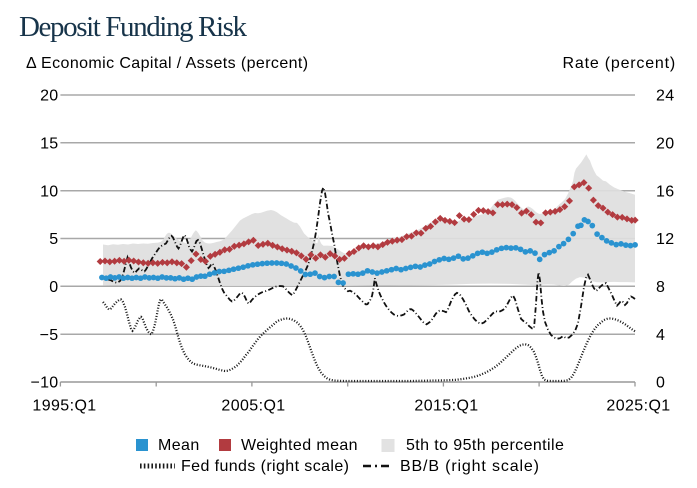  I want to click on svg-text: −10, so click(44, 383).